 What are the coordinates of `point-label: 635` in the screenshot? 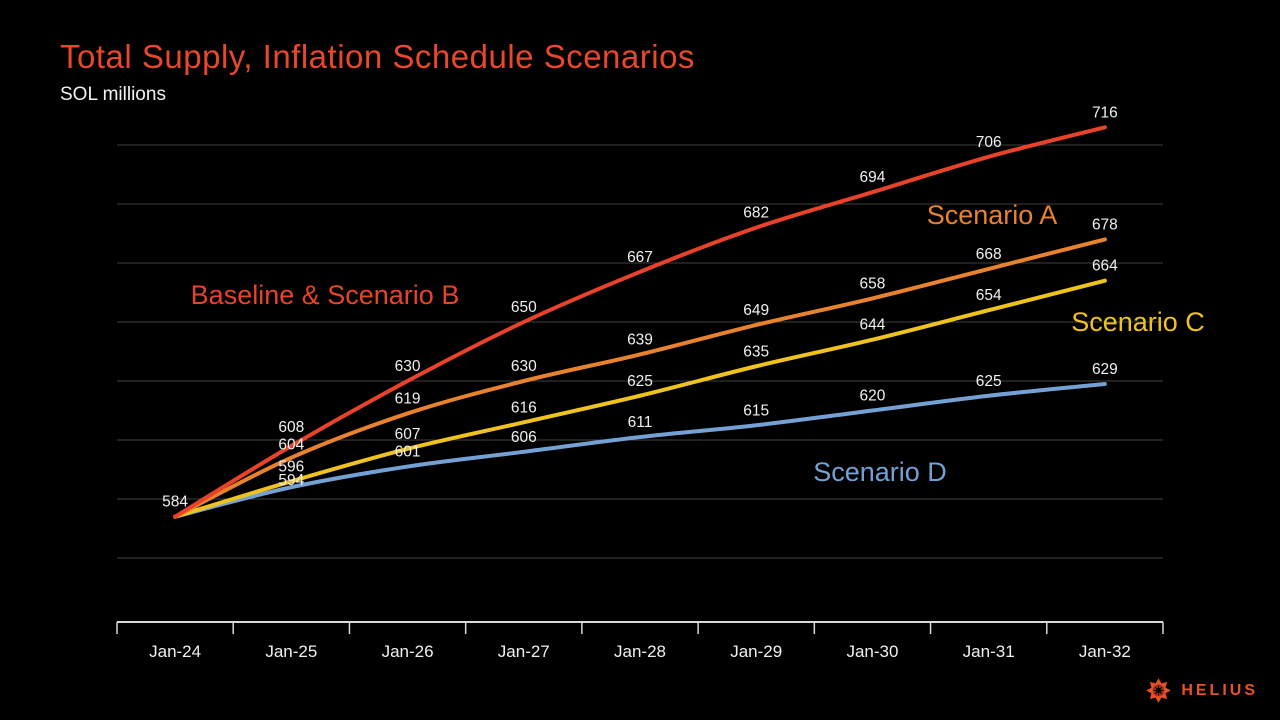 It's located at (756, 351).